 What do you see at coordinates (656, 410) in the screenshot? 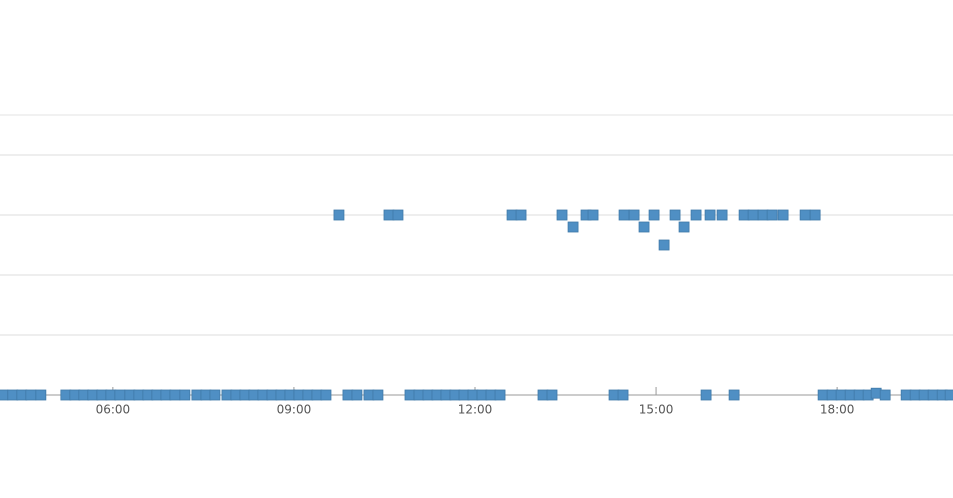
I see `x-tick-label: 15:00` at bounding box center [656, 410].